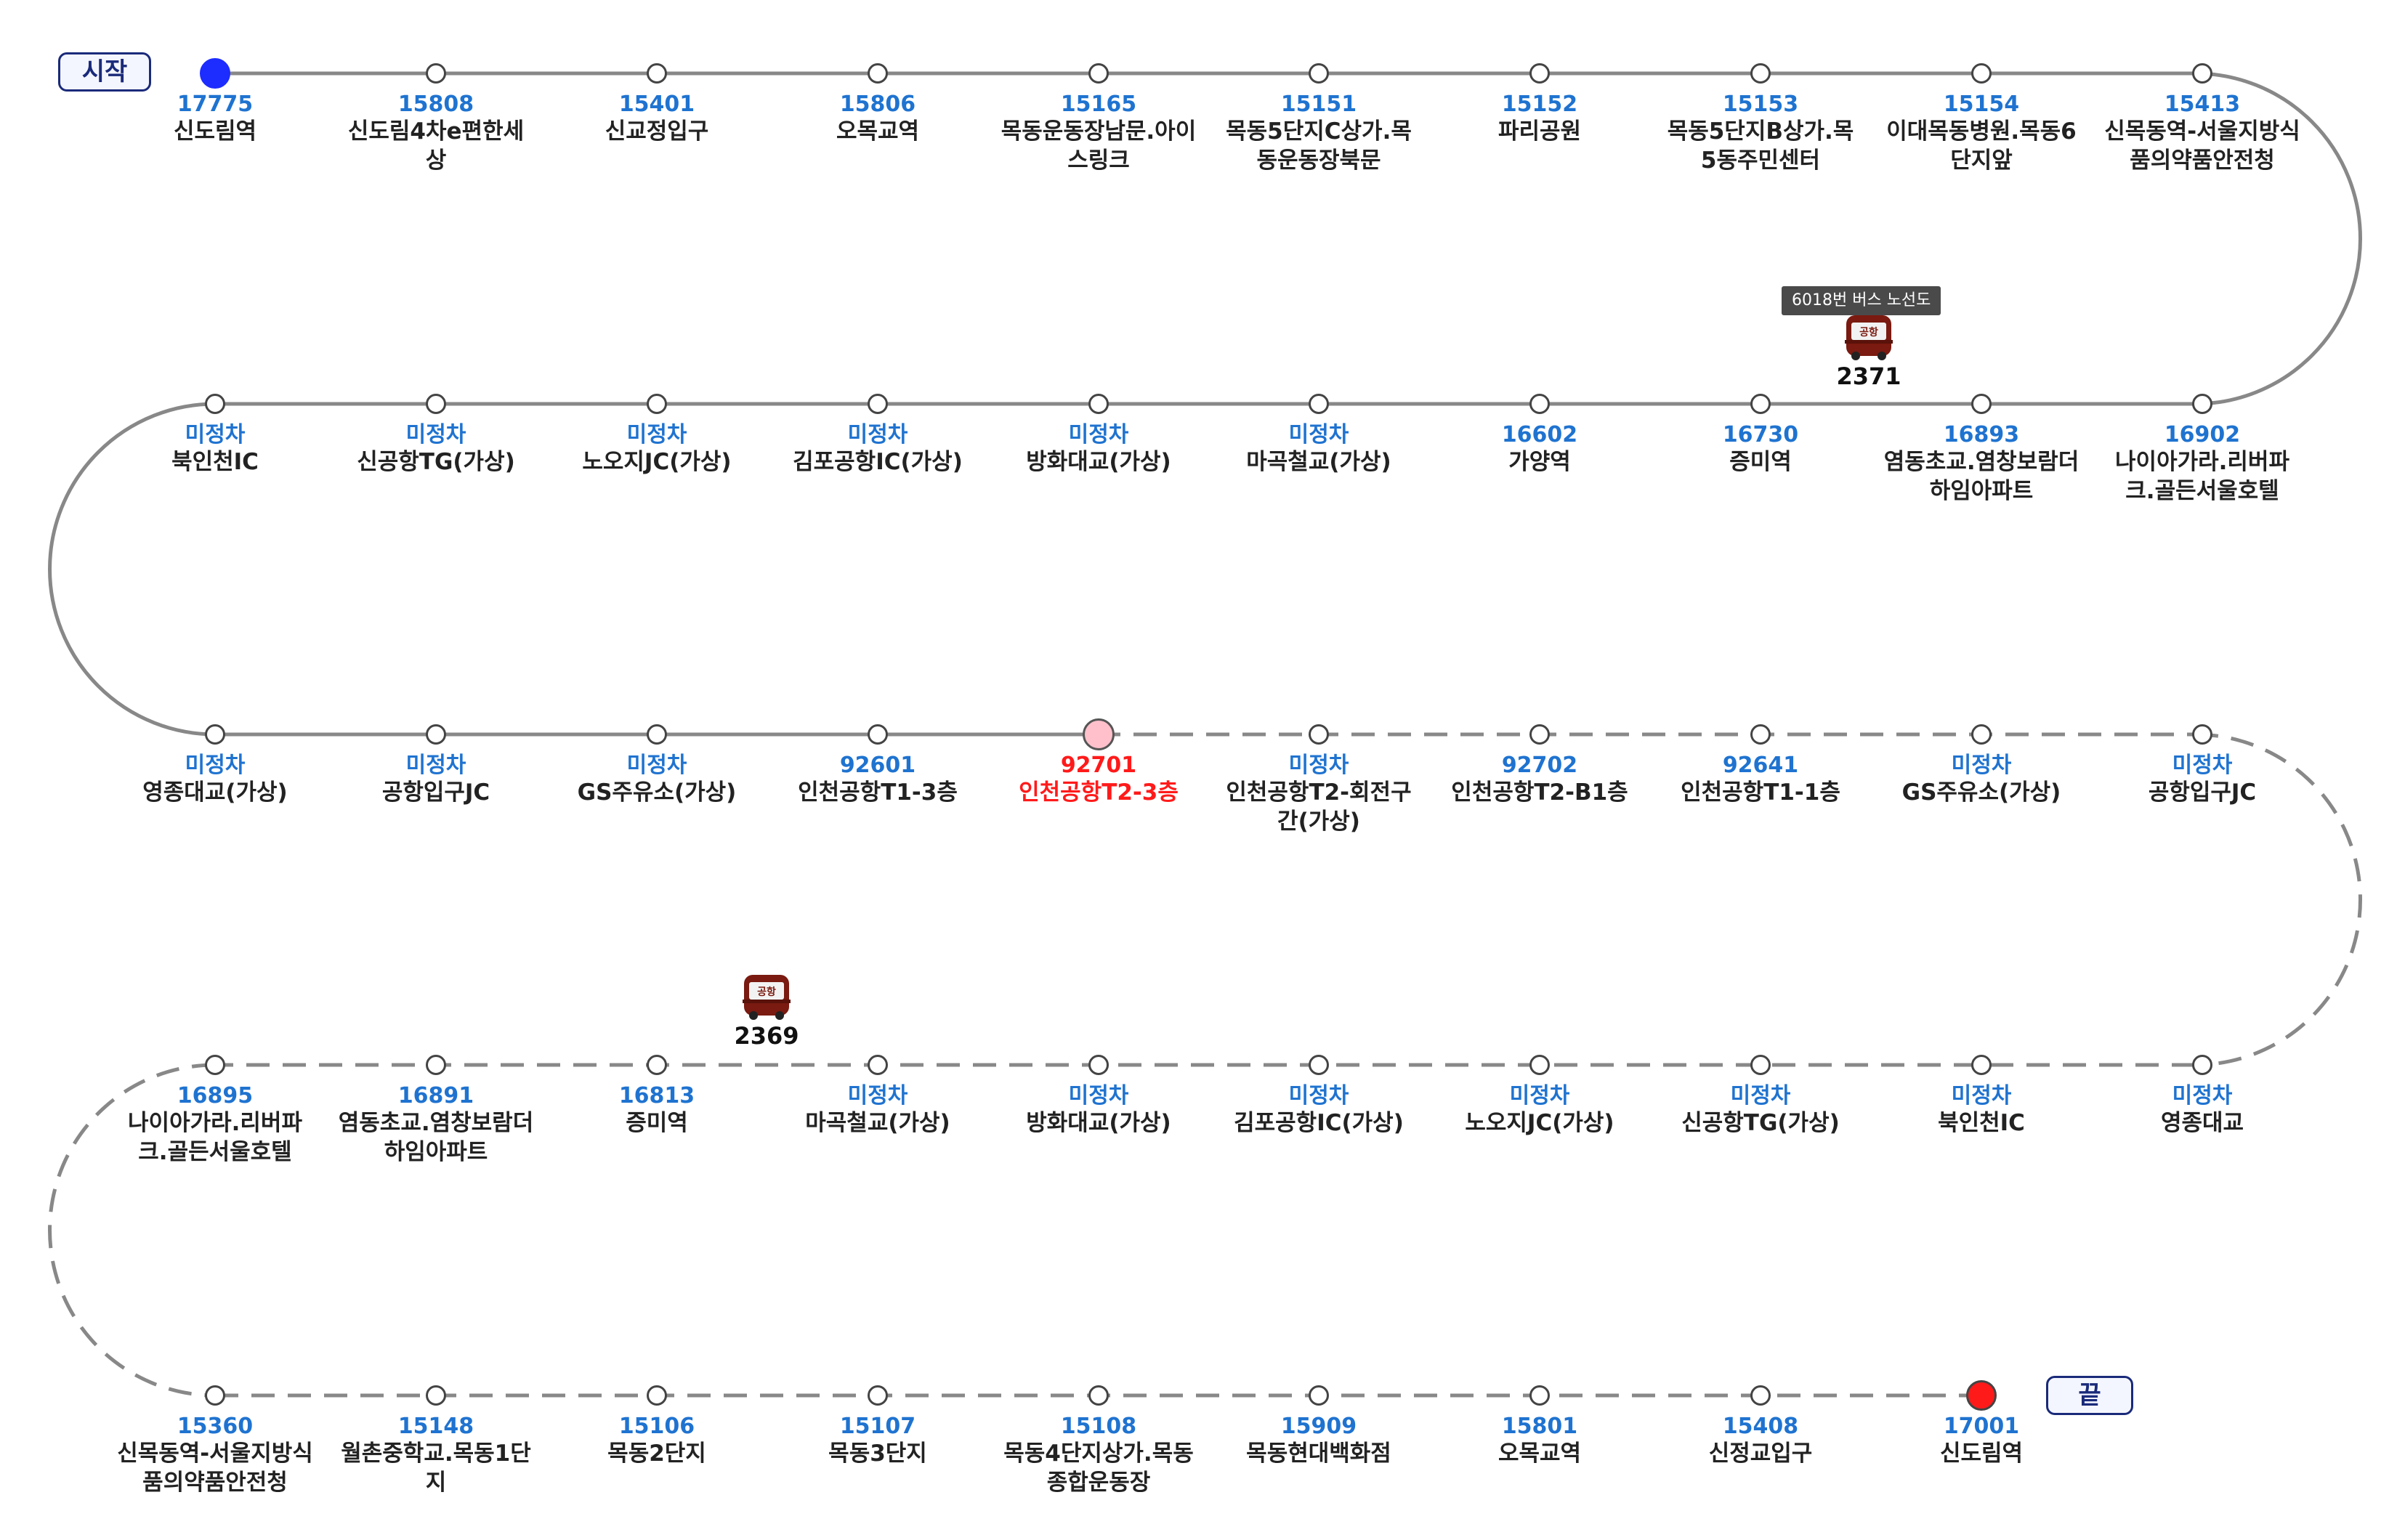 Image resolution: width=2405 pixels, height=1540 pixels. What do you see at coordinates (766, 1010) in the screenshot?
I see `bus-marker-2369: 공항 2369` at bounding box center [766, 1010].